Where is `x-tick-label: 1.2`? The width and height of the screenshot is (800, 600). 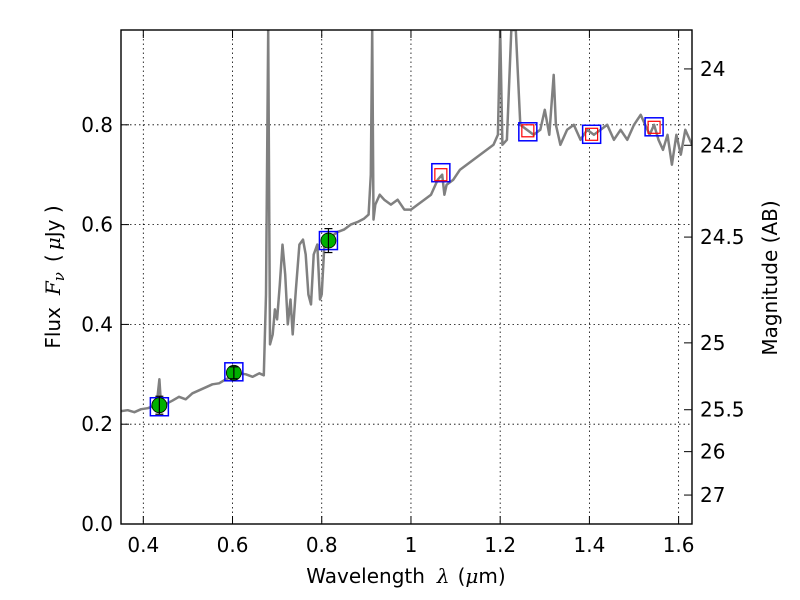 x-tick-label: 1.2 is located at coordinates (500, 545).